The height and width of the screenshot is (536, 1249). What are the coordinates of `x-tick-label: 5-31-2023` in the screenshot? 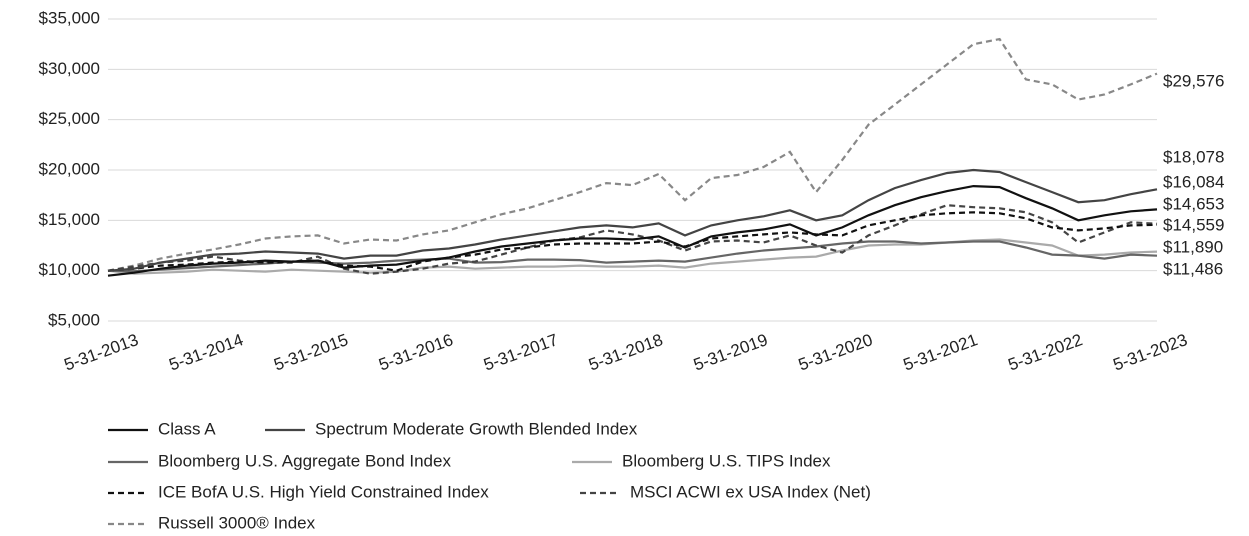 It's located at (1150, 352).